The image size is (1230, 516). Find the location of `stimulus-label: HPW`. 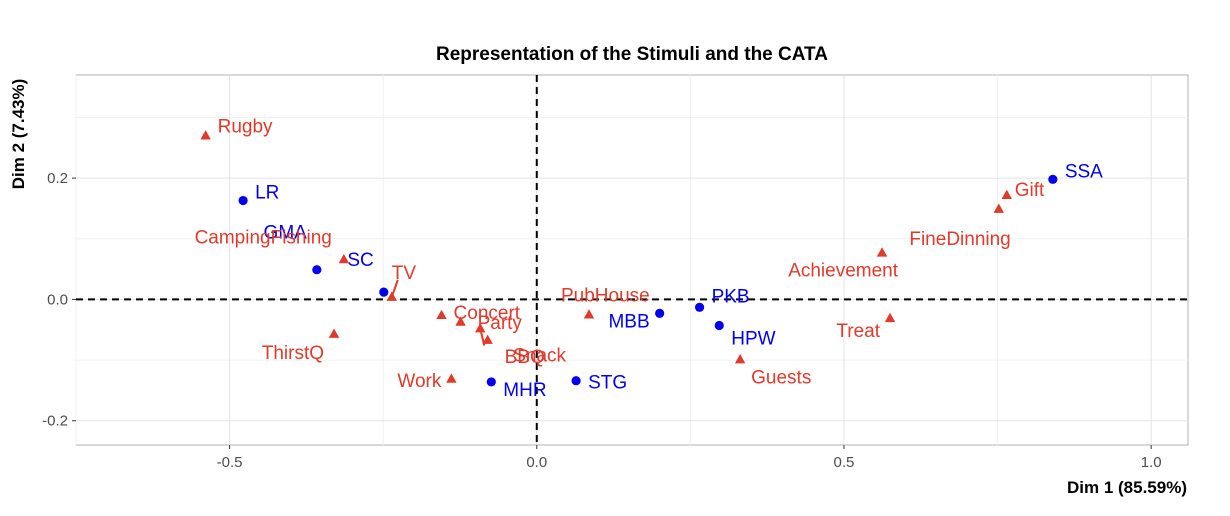

stimulus-label: HPW is located at coordinates (753, 339).